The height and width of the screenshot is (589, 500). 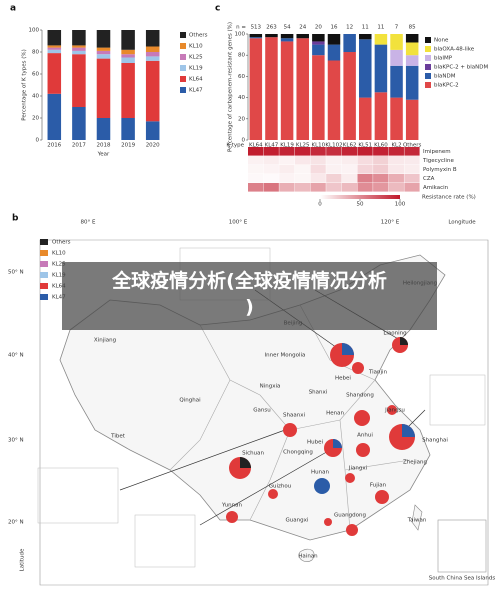 I want to click on colorbar-tick-label: 0, so click(x=320, y=205).